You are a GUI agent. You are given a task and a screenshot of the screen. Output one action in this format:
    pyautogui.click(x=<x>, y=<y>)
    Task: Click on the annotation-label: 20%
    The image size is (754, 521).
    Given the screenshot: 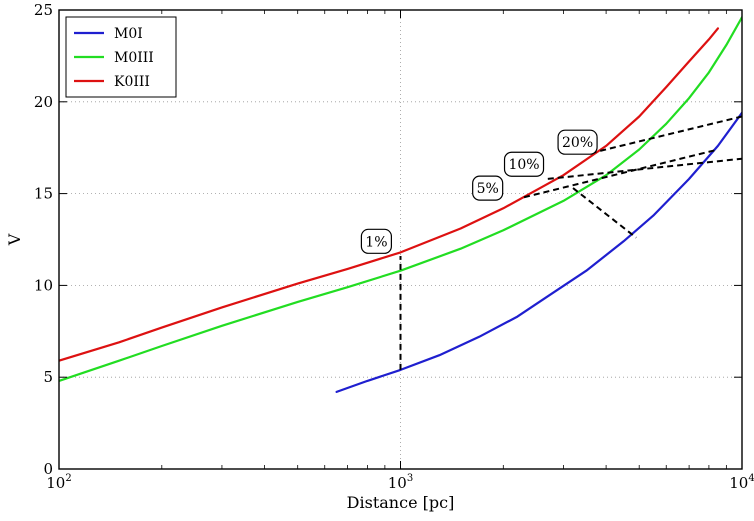 What is the action you would take?
    pyautogui.click(x=577, y=142)
    